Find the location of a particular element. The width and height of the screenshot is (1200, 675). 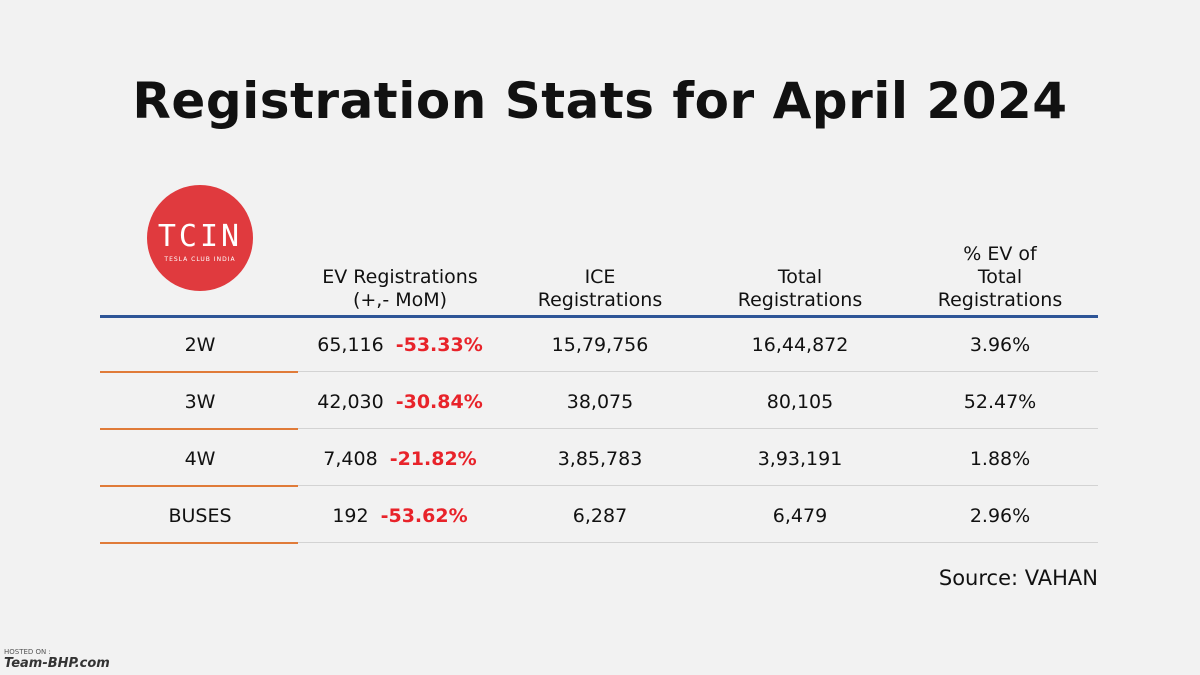

header-line: ICE is located at coordinates (600, 277).